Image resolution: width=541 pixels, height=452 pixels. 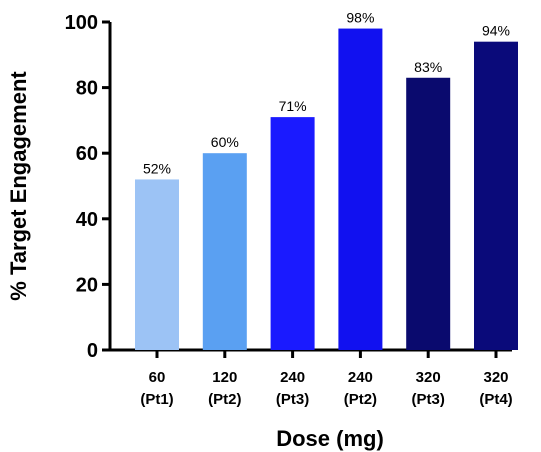 What do you see at coordinates (360, 18) in the screenshot?
I see `bar-data-label: 98%` at bounding box center [360, 18].